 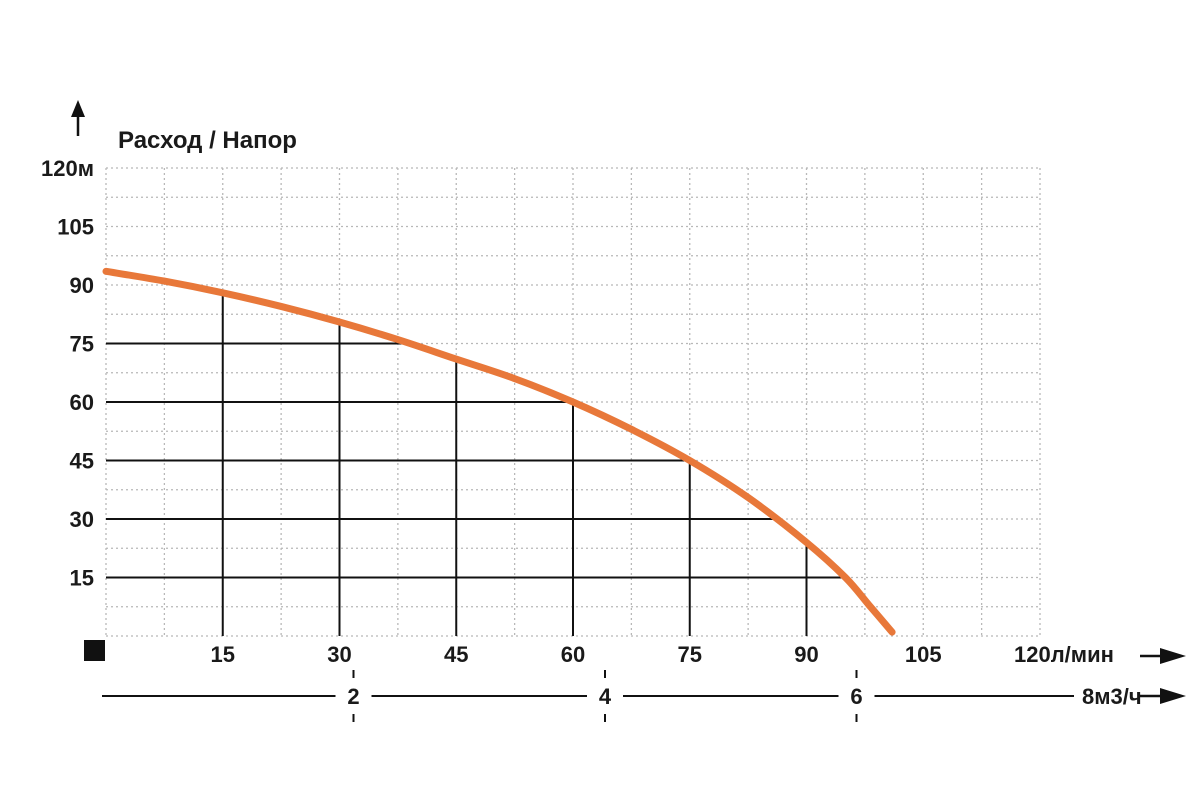 I want to click on y-tick-label: 90, so click(x=82, y=285).